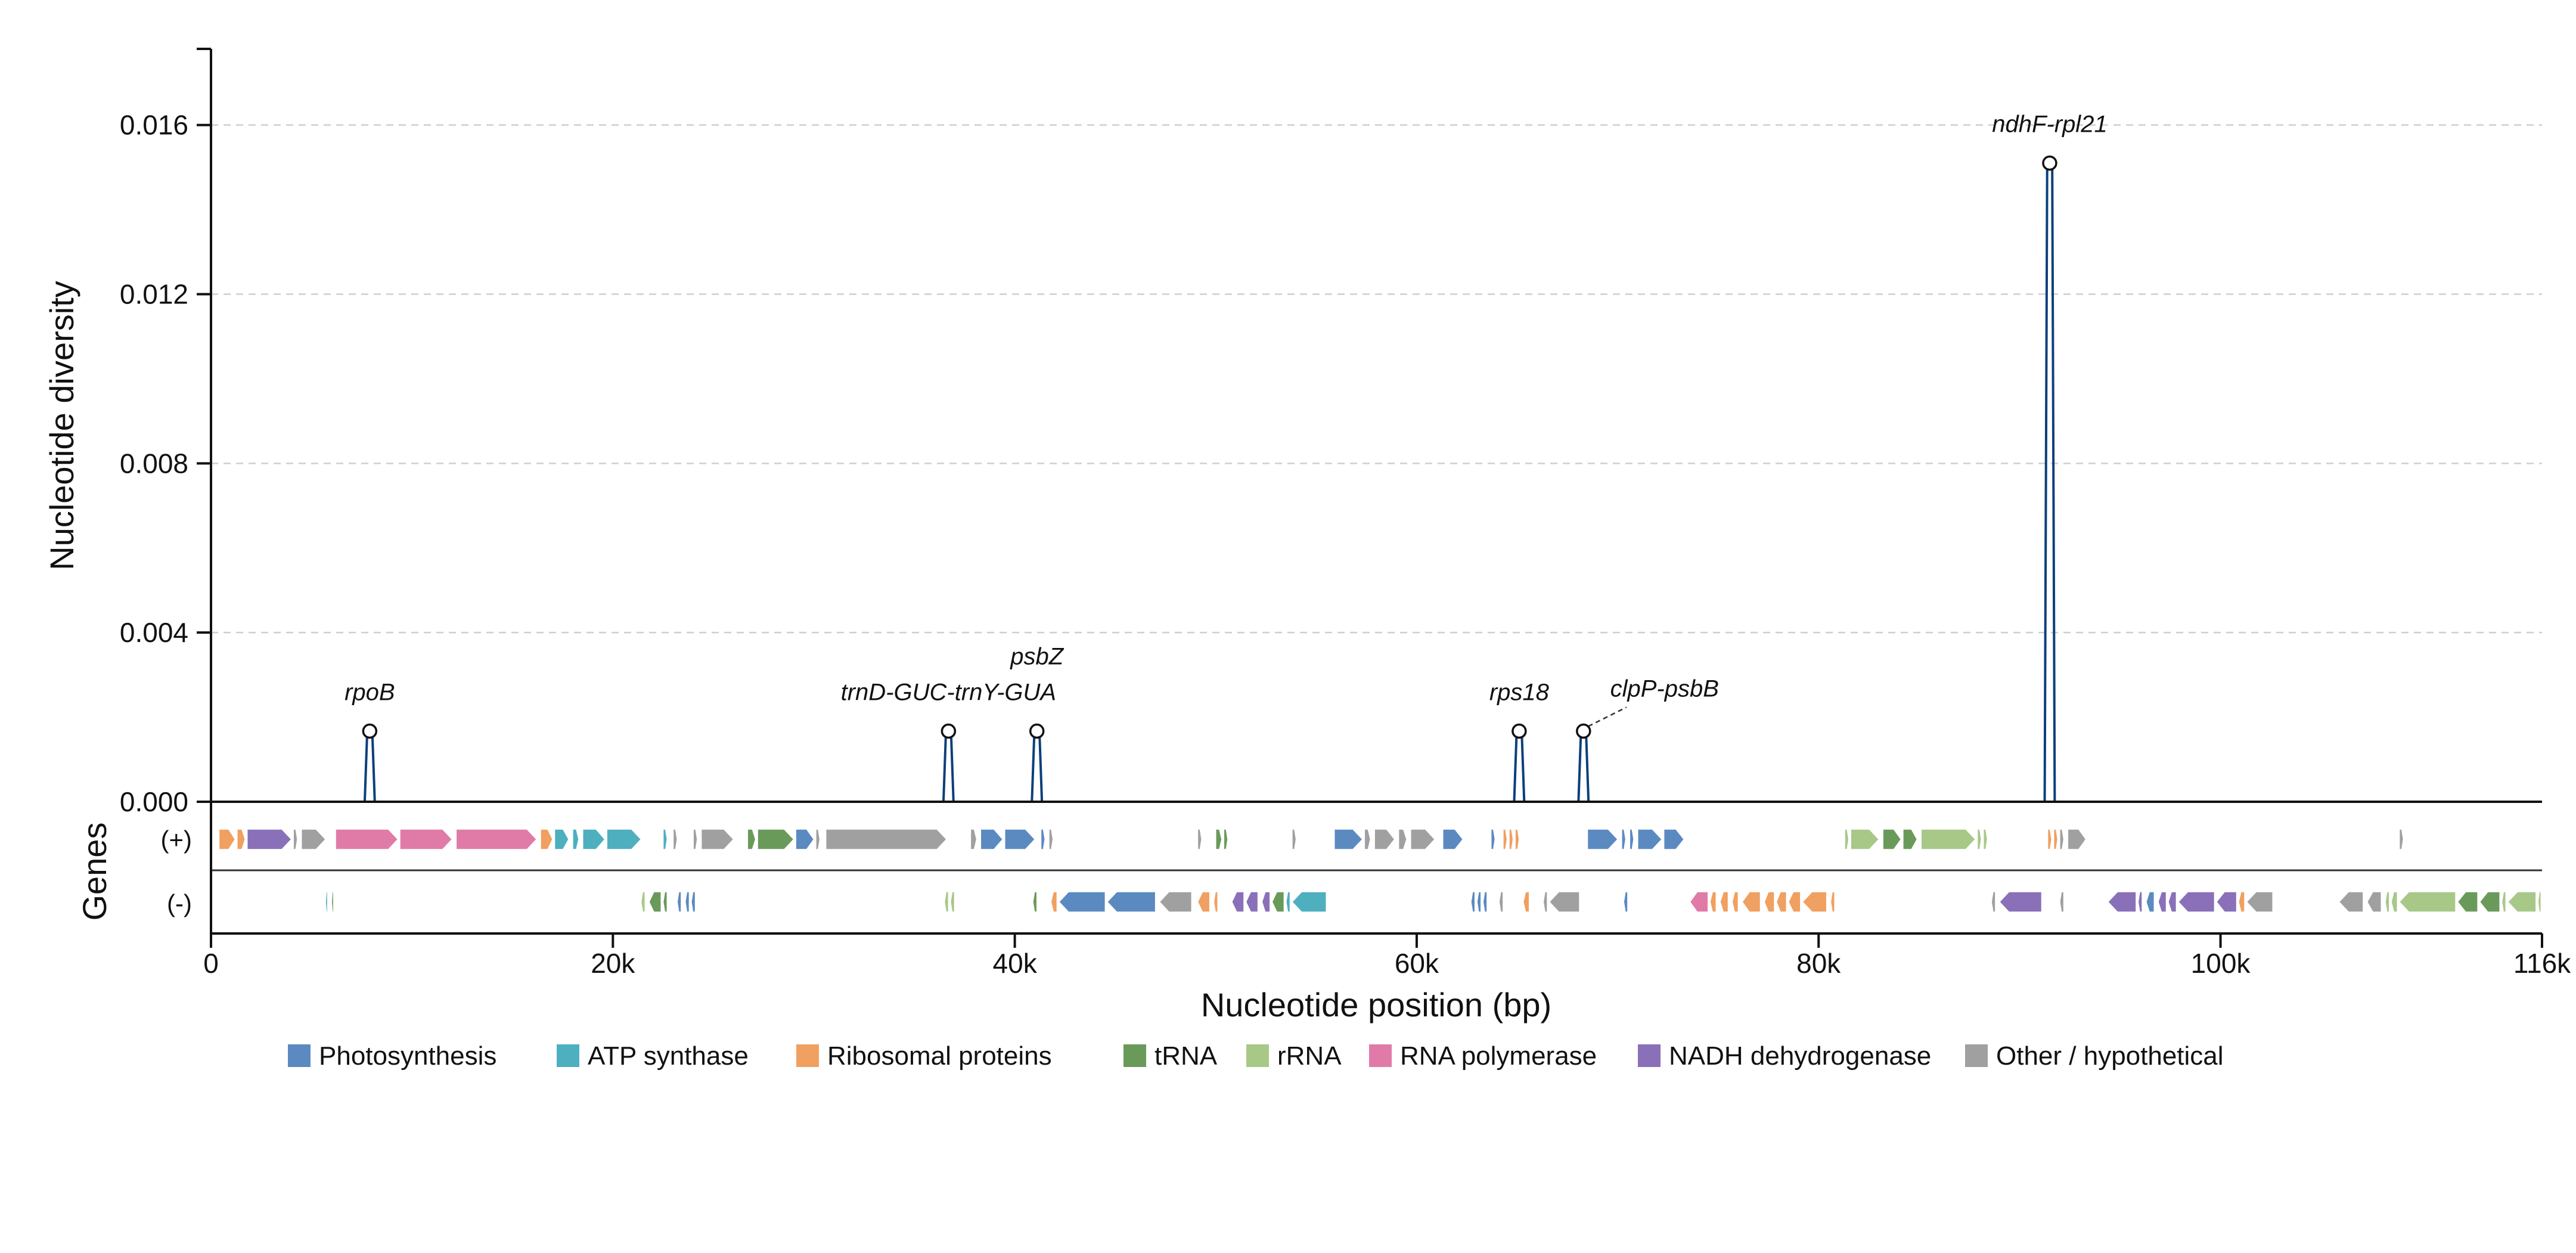 The height and width of the screenshot is (1253, 2576). Describe the element at coordinates (1800, 1056) in the screenshot. I see `legend-label: NADH dehydrogenase` at that location.